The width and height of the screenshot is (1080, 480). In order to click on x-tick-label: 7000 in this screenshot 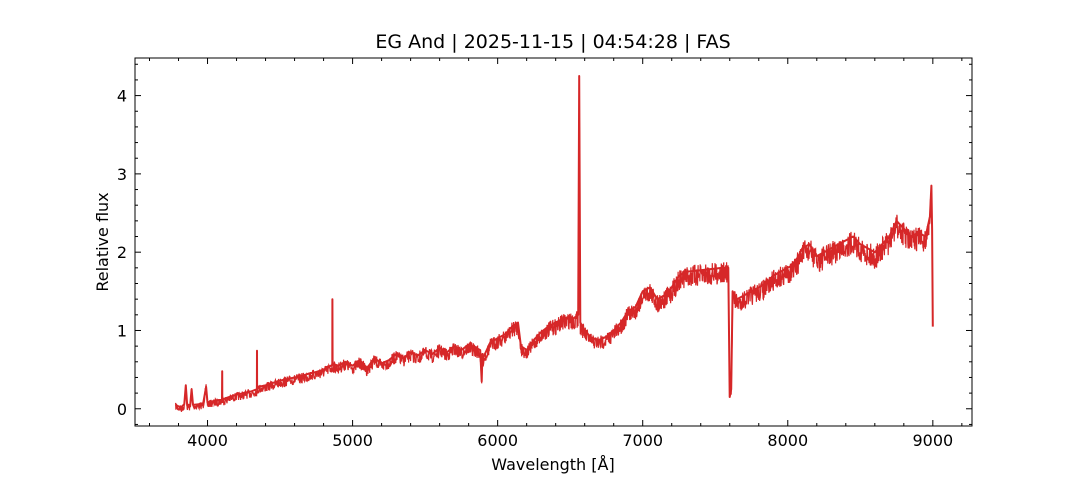, I will do `click(642, 440)`.